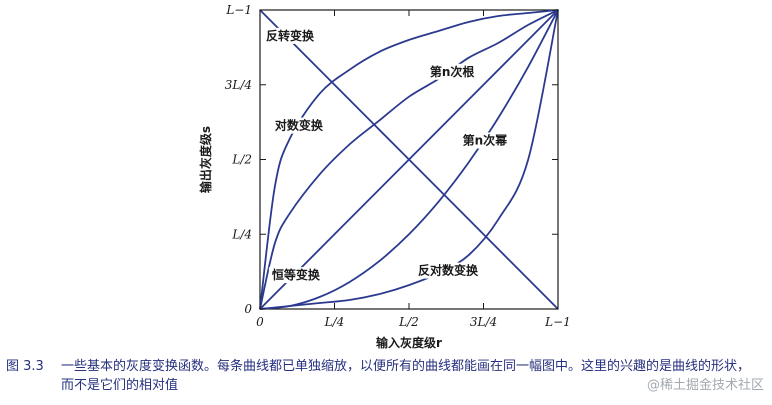 The height and width of the screenshot is (405, 772). I want to click on y-axis-label: 输出灰度级s, so click(205, 159).